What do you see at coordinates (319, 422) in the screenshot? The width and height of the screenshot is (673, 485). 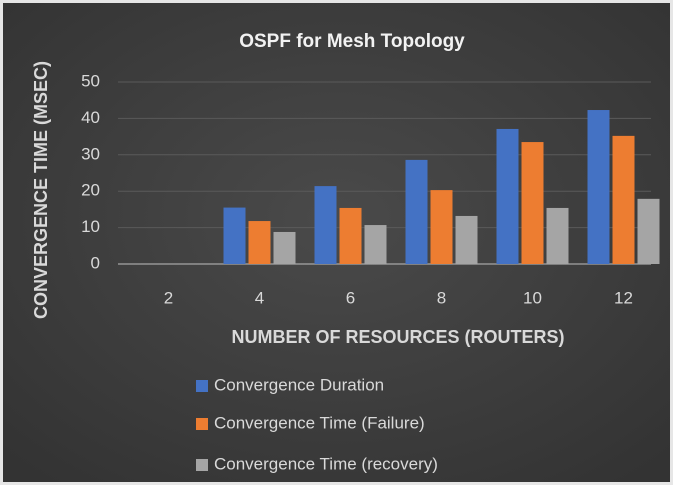 I see `legend-label: Convergence Time (Failure)` at bounding box center [319, 422].